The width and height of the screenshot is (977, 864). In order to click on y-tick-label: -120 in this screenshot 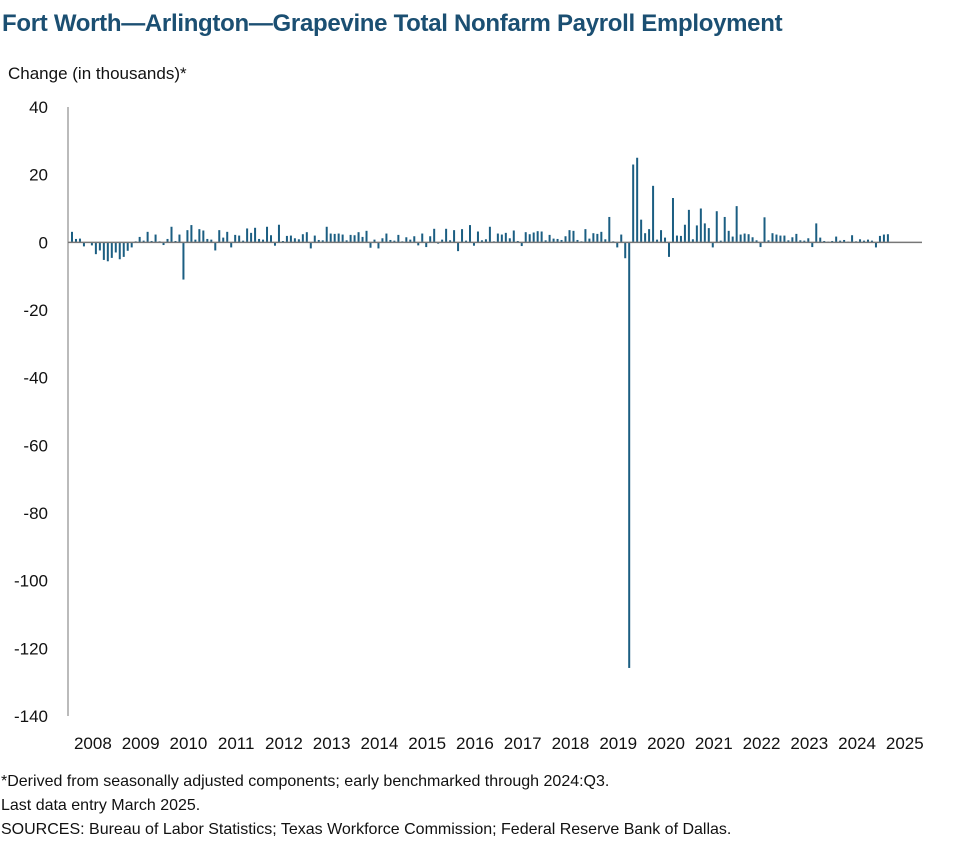, I will do `click(31, 648)`.